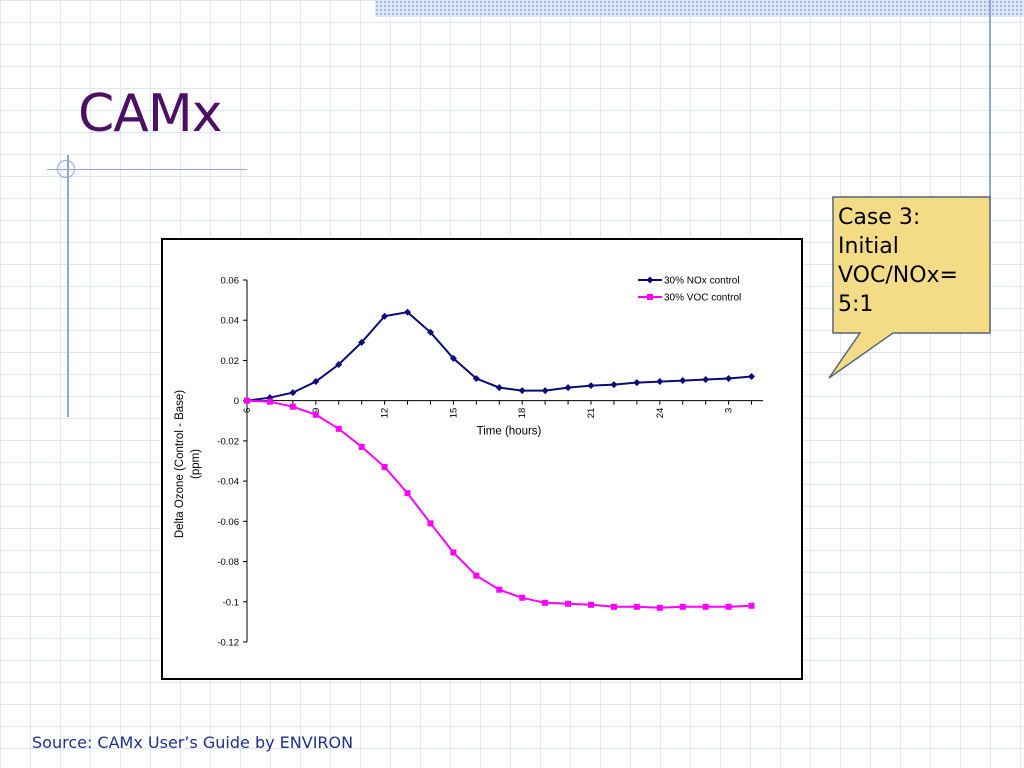 This screenshot has height=768, width=1024. What do you see at coordinates (180, 464) in the screenshot?
I see `y-axis-title: Delta Ozone (Control - Base)` at bounding box center [180, 464].